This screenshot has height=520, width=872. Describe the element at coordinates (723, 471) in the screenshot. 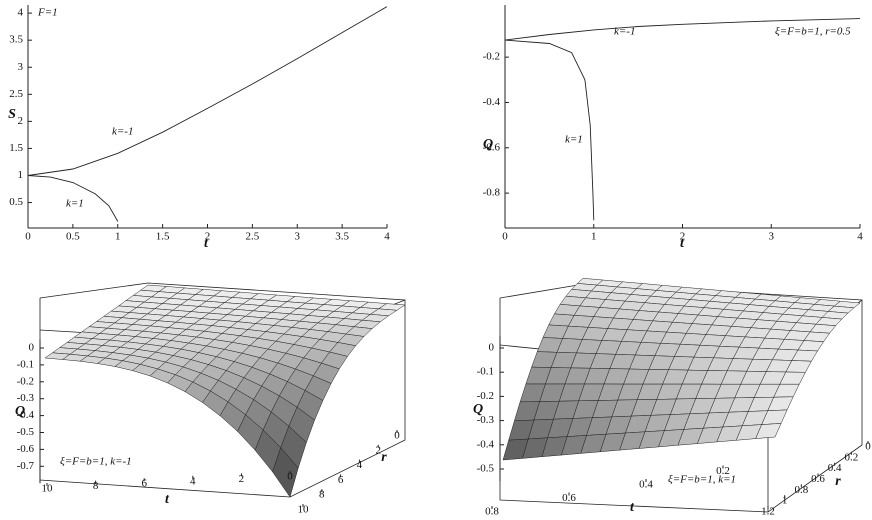

I see `x-tick-label: 0.2` at that location.